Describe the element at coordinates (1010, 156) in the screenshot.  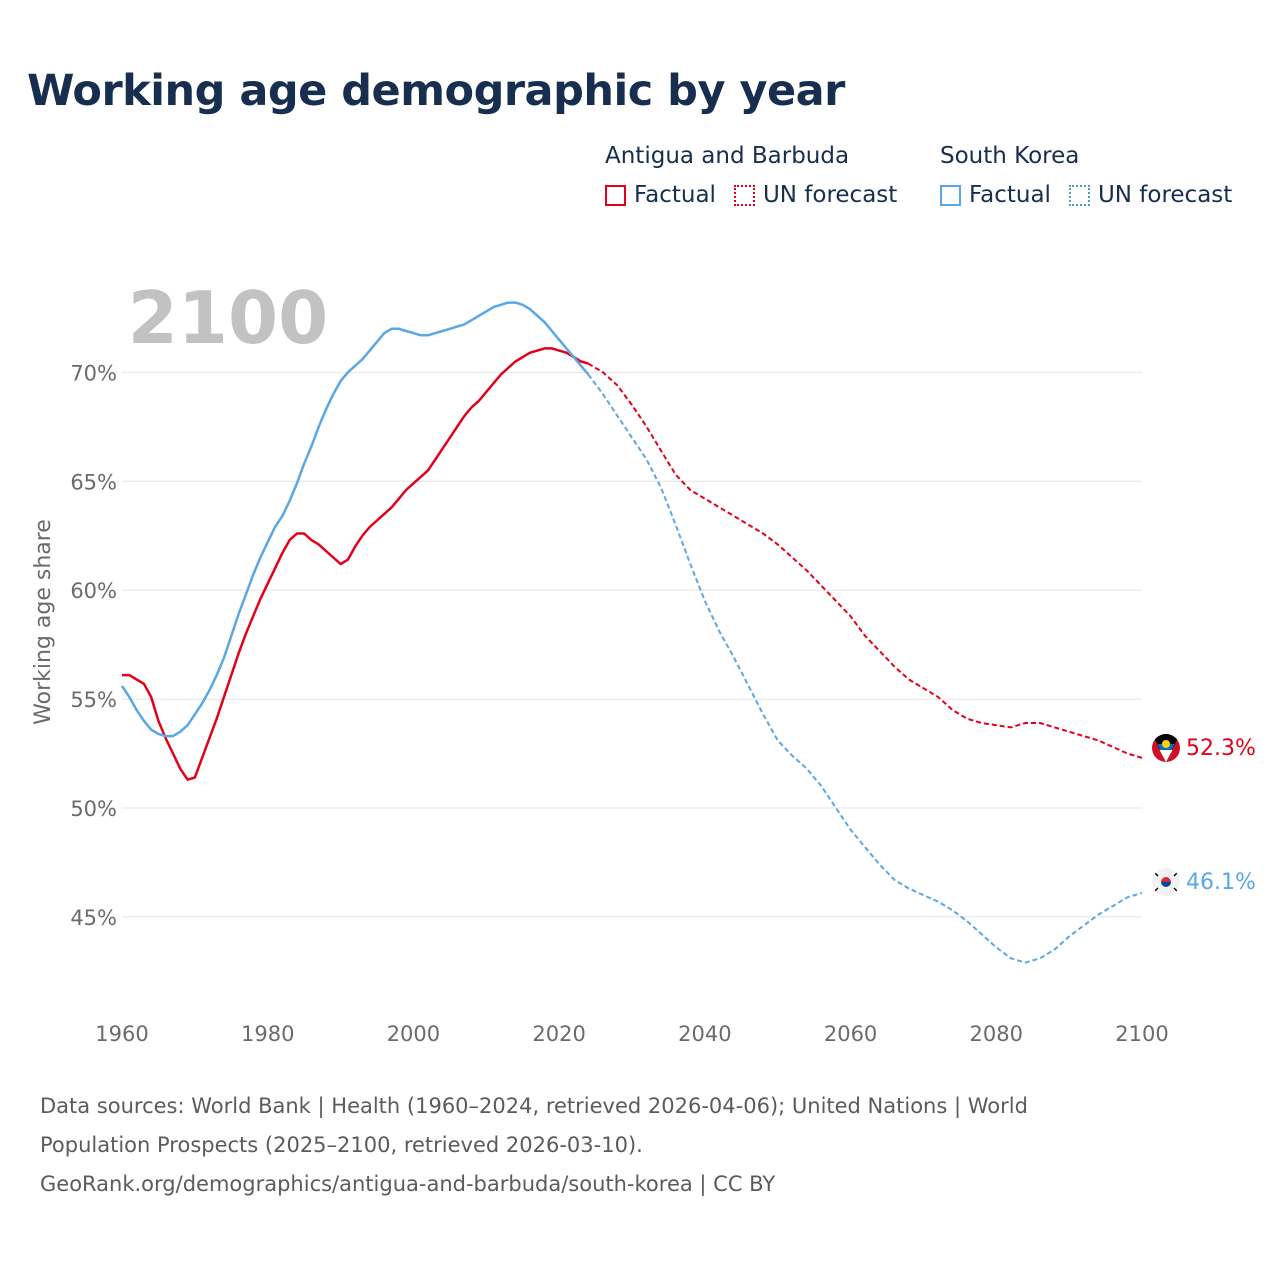
I see `legend-group-name: South Korea` at that location.